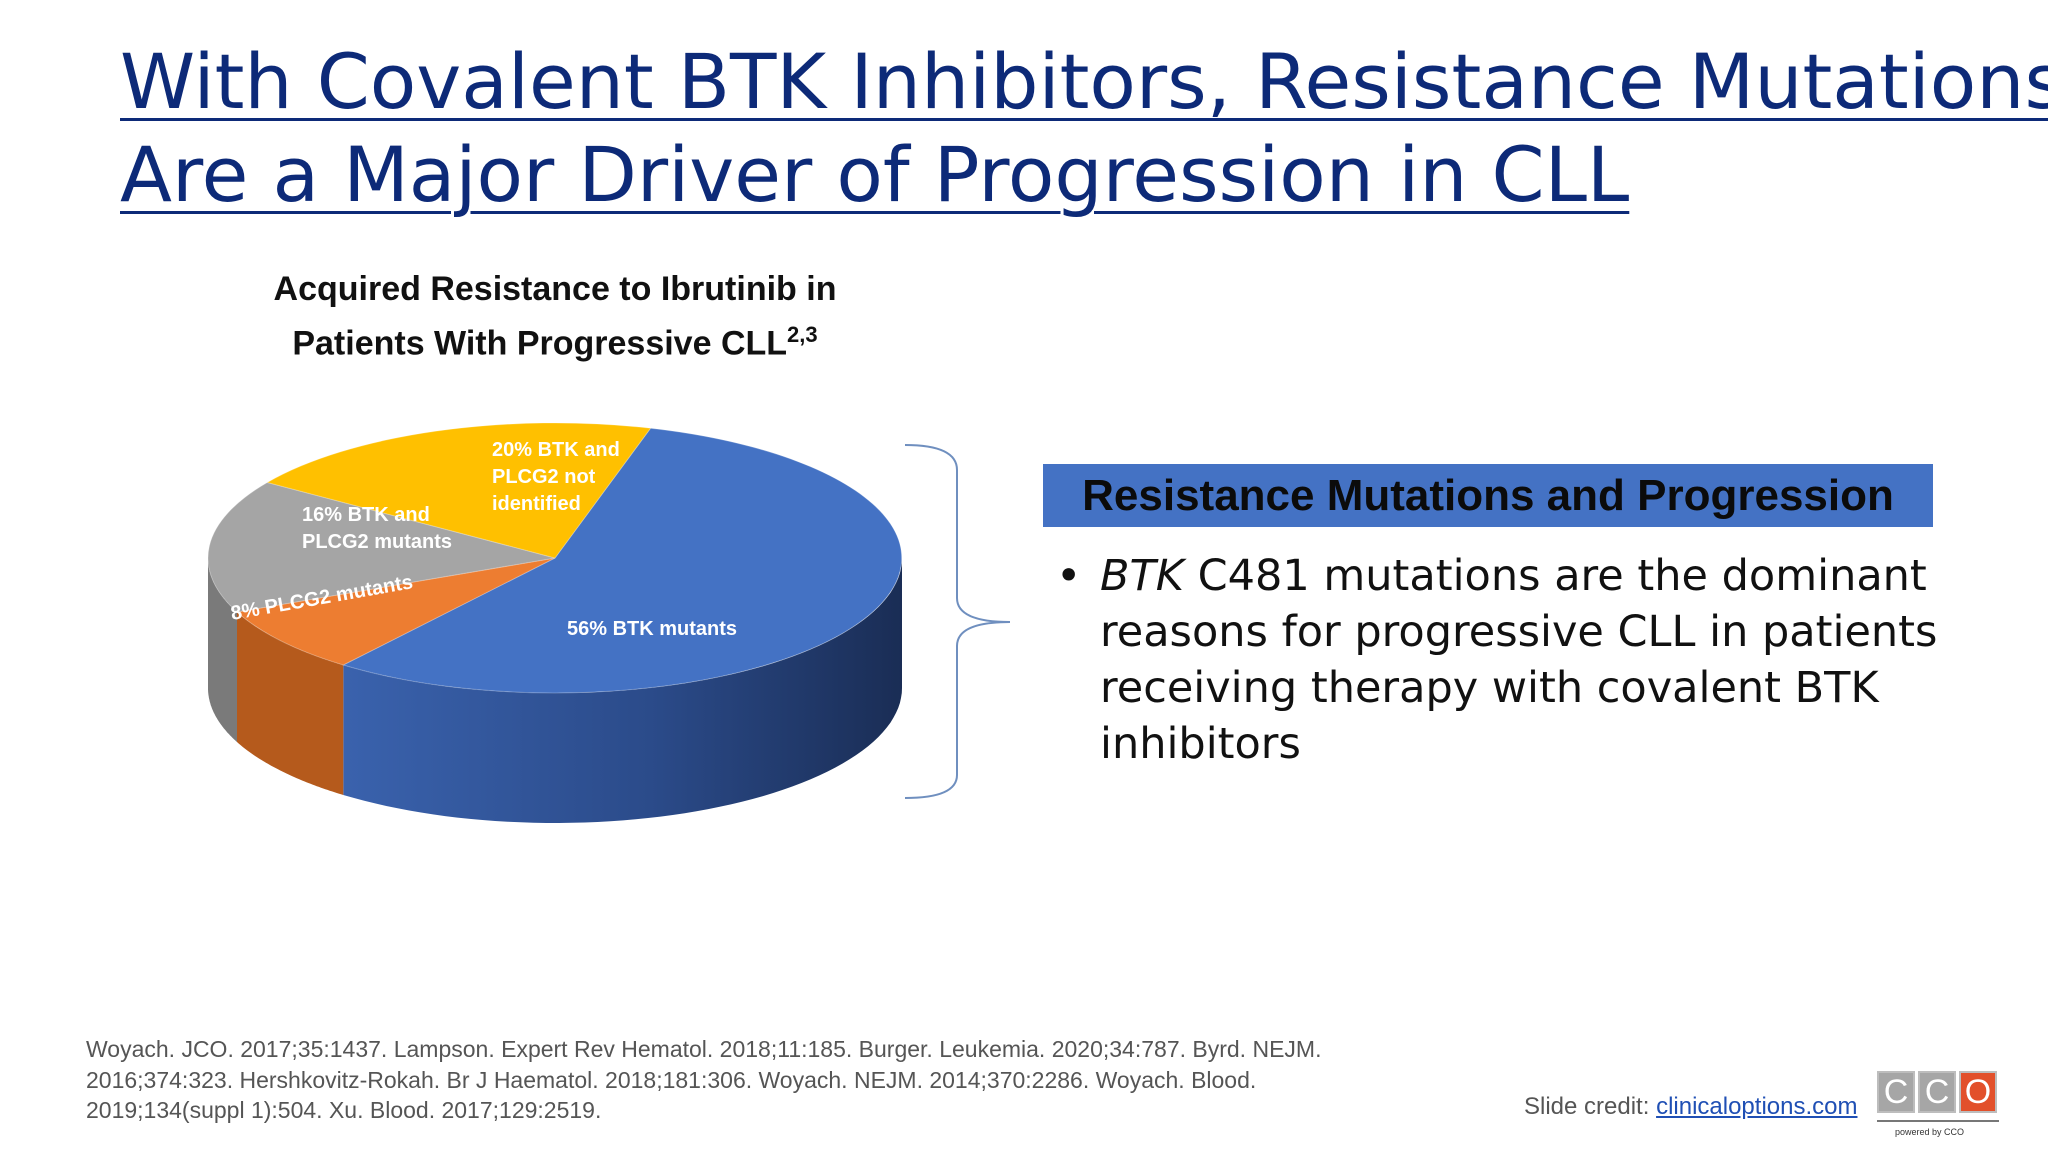  I want to click on pie-label-3-line-1: PLCG2 not, so click(544, 477).